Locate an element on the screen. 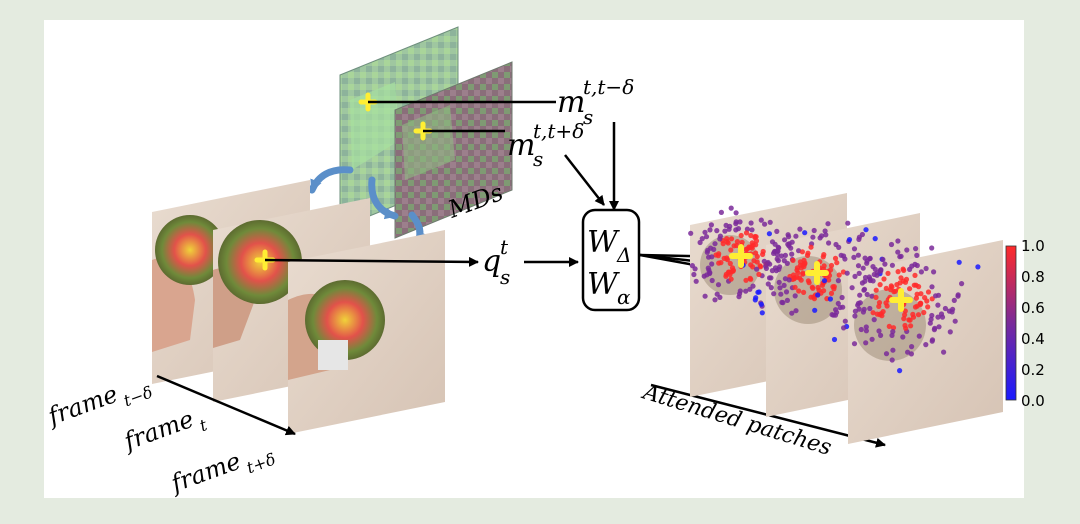 Image resolution: width=1080 pixels, height=524 pixels. frame-next is located at coordinates (366, 332).